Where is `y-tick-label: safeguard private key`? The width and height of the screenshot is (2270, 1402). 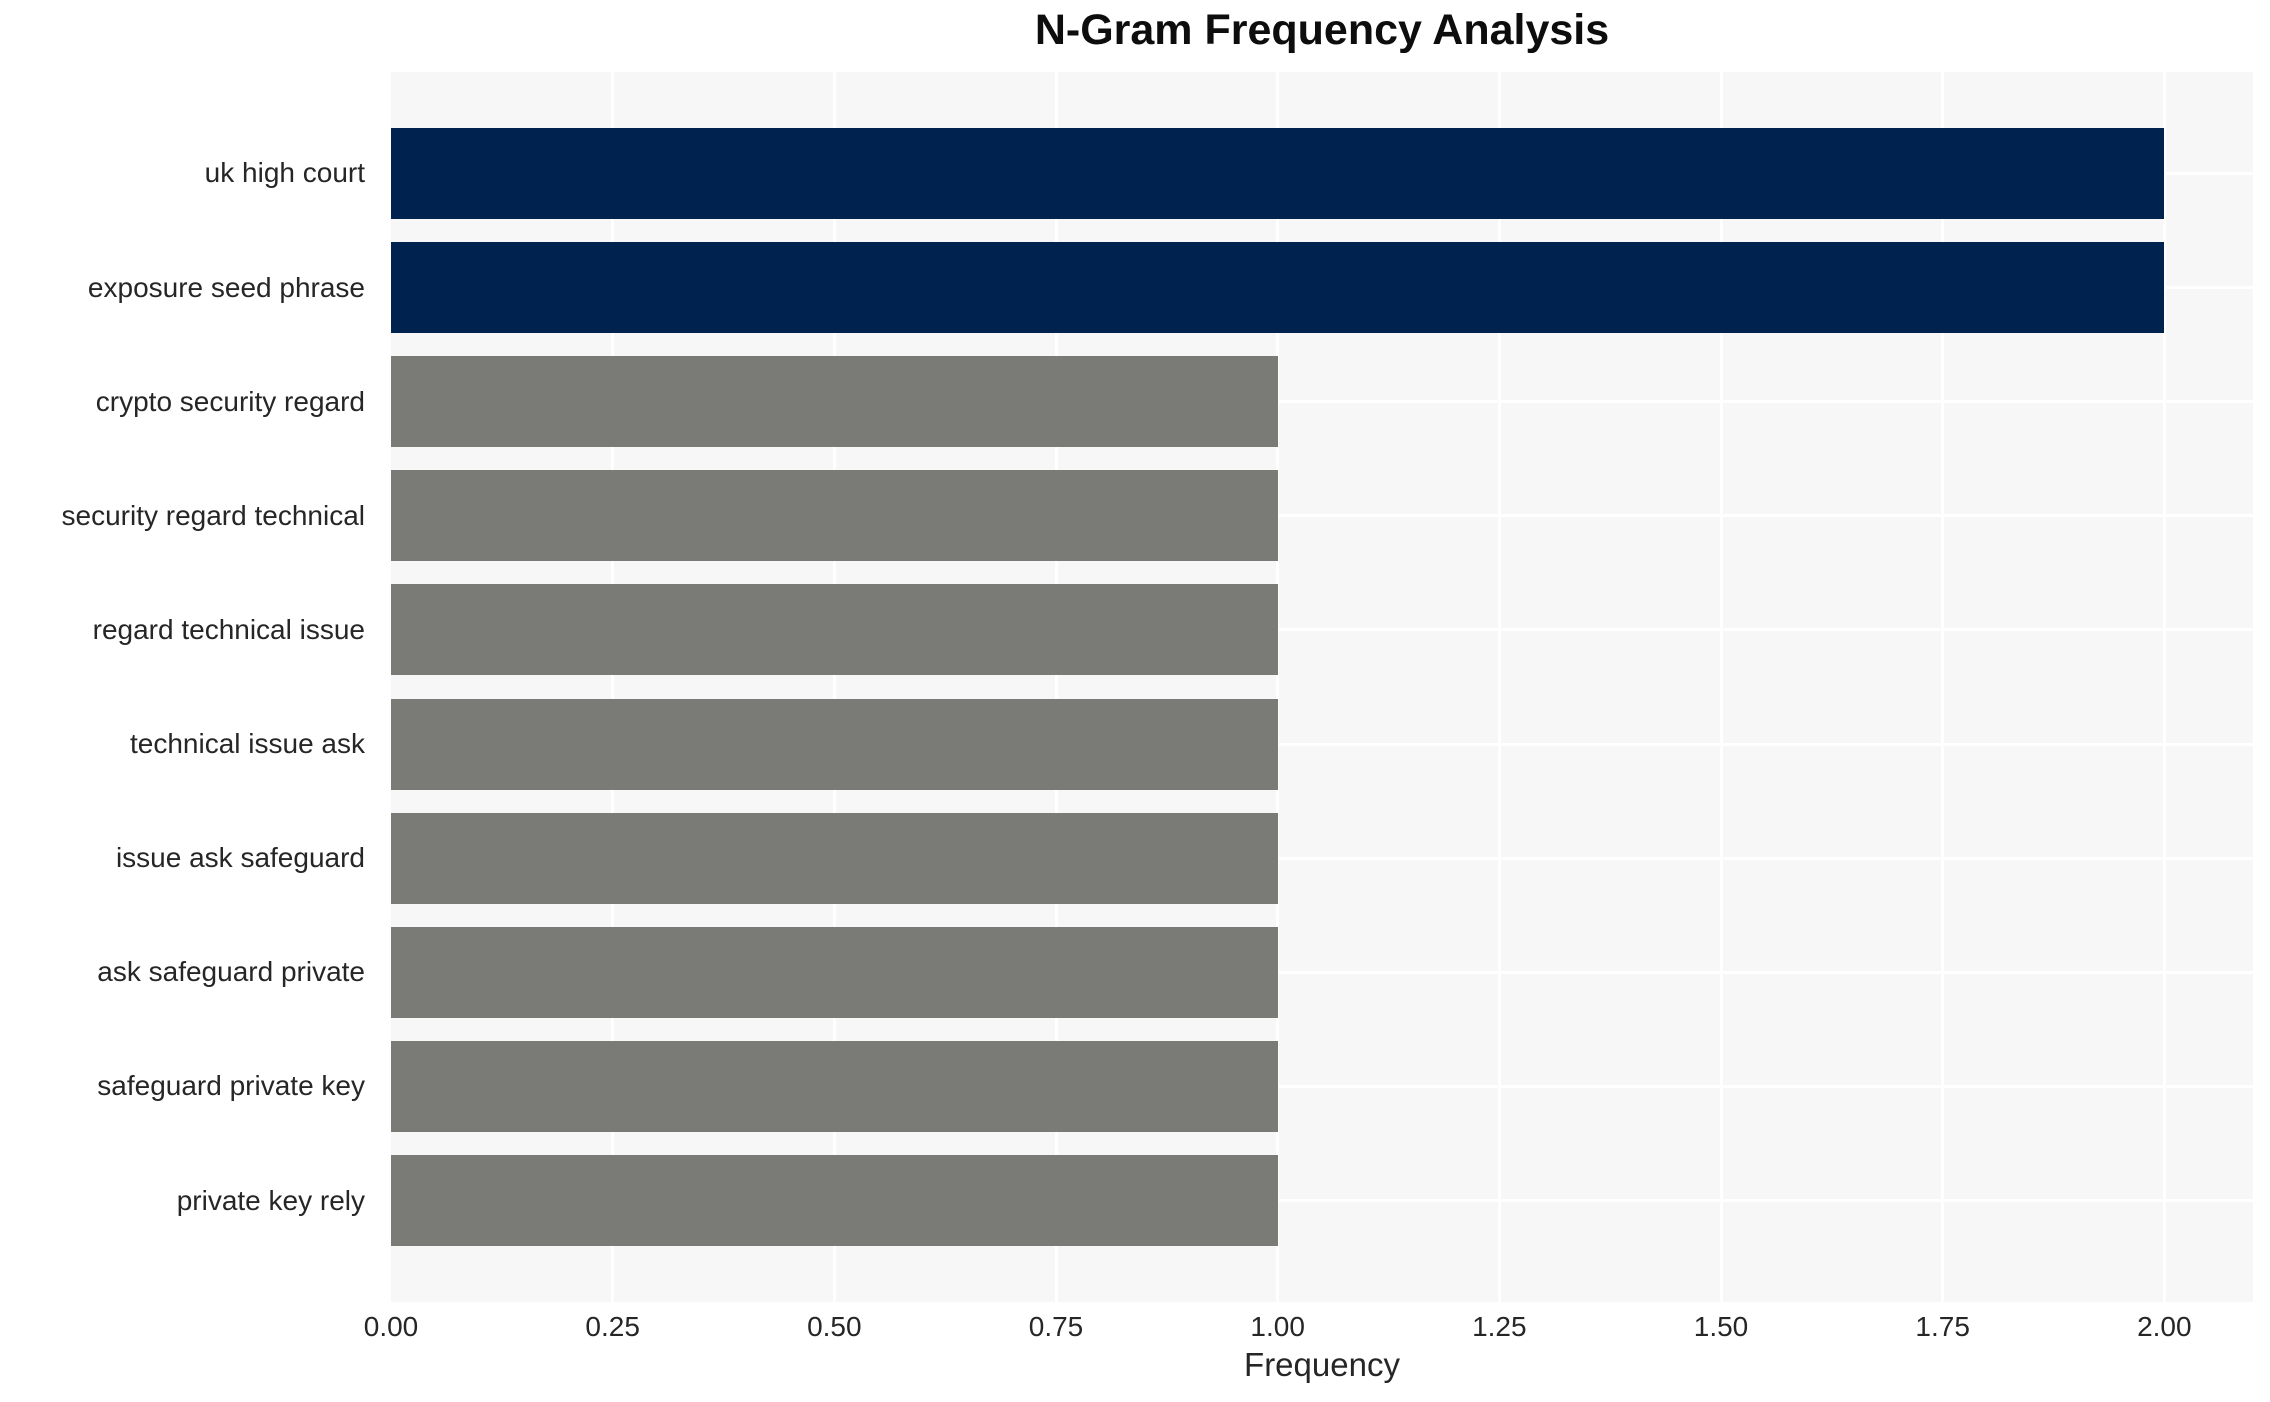 y-tick-label: safeguard private key is located at coordinates (231, 1086).